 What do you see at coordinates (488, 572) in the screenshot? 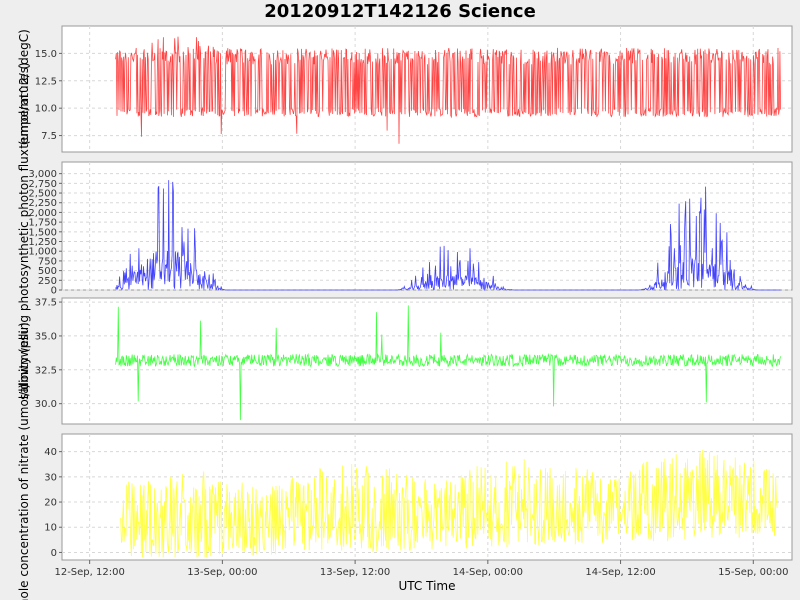
I see `x-tick-label: 14-Sep, 00:00` at bounding box center [488, 572].